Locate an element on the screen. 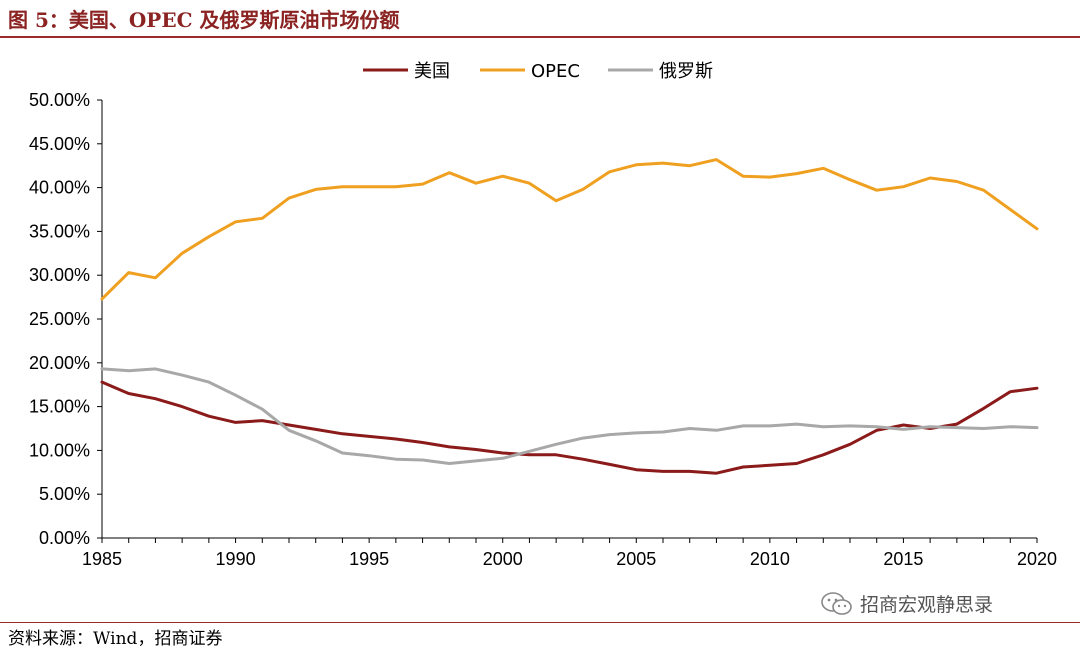  x-tick-label: 2010 is located at coordinates (770, 559).